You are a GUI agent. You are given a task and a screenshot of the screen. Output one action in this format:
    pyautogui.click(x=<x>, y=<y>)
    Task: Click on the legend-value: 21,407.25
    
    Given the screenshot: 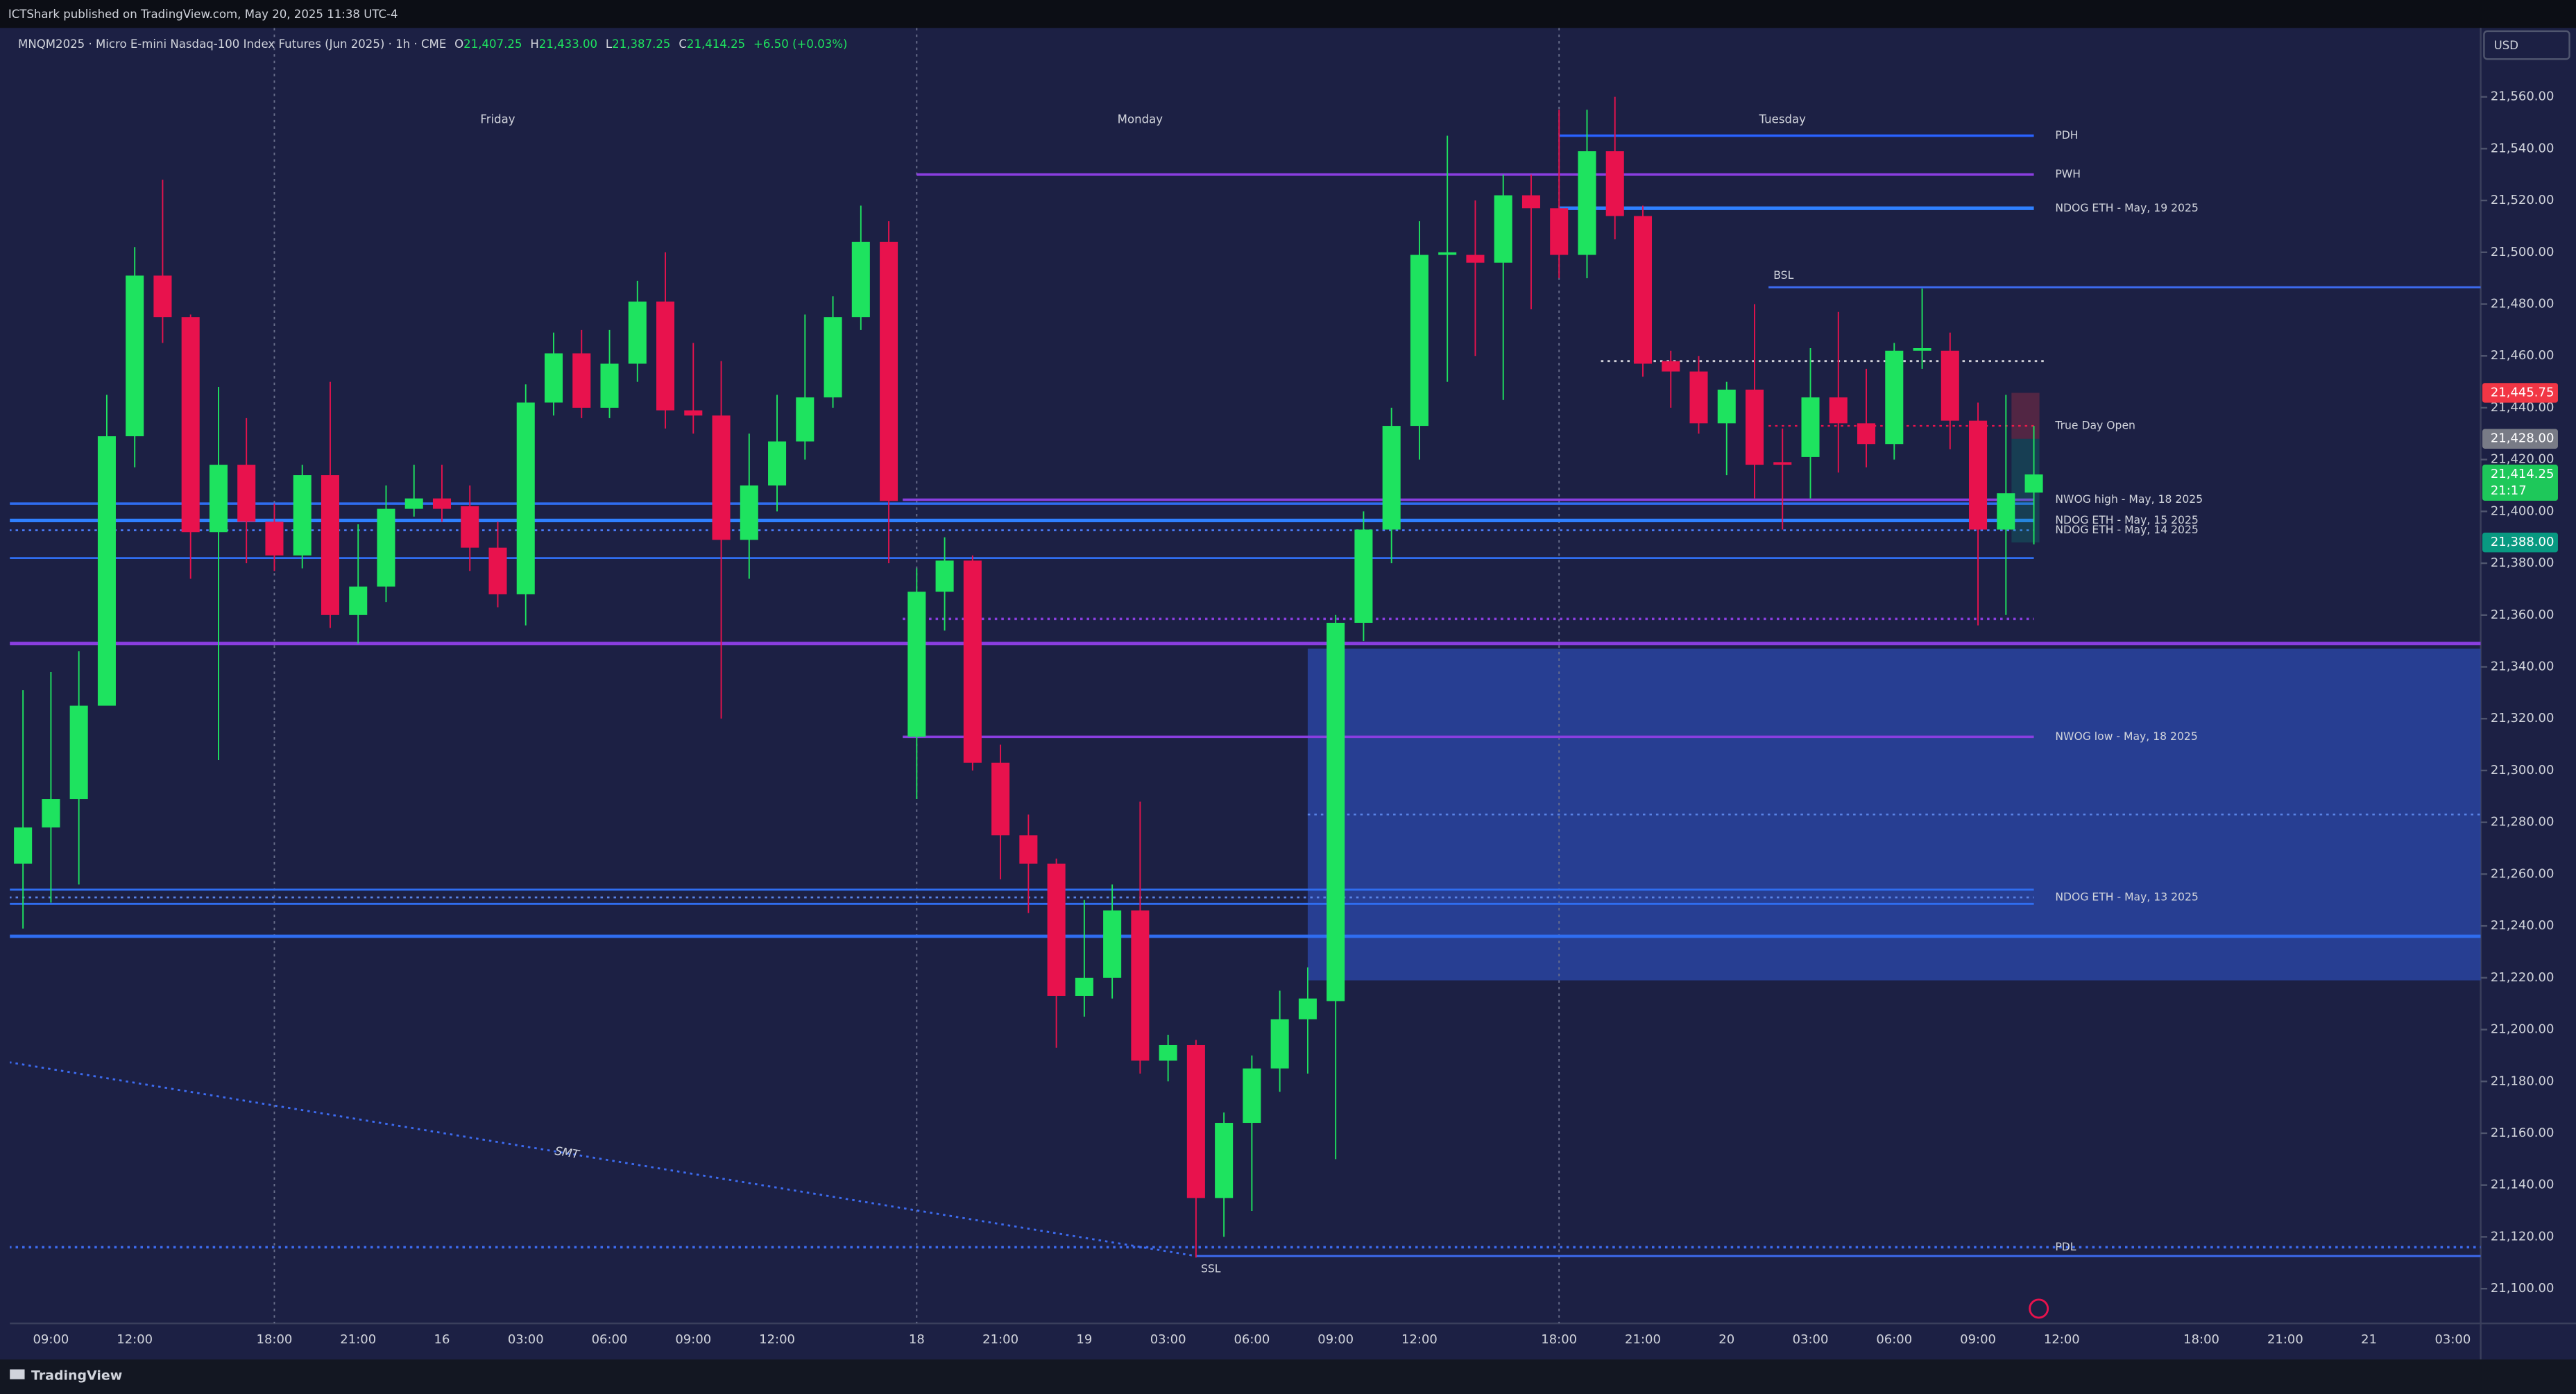 What is the action you would take?
    pyautogui.click(x=492, y=43)
    